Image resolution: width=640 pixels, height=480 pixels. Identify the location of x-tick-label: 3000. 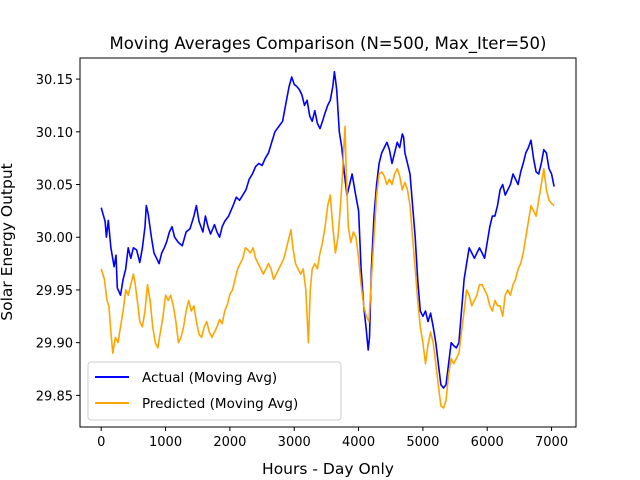
(294, 442).